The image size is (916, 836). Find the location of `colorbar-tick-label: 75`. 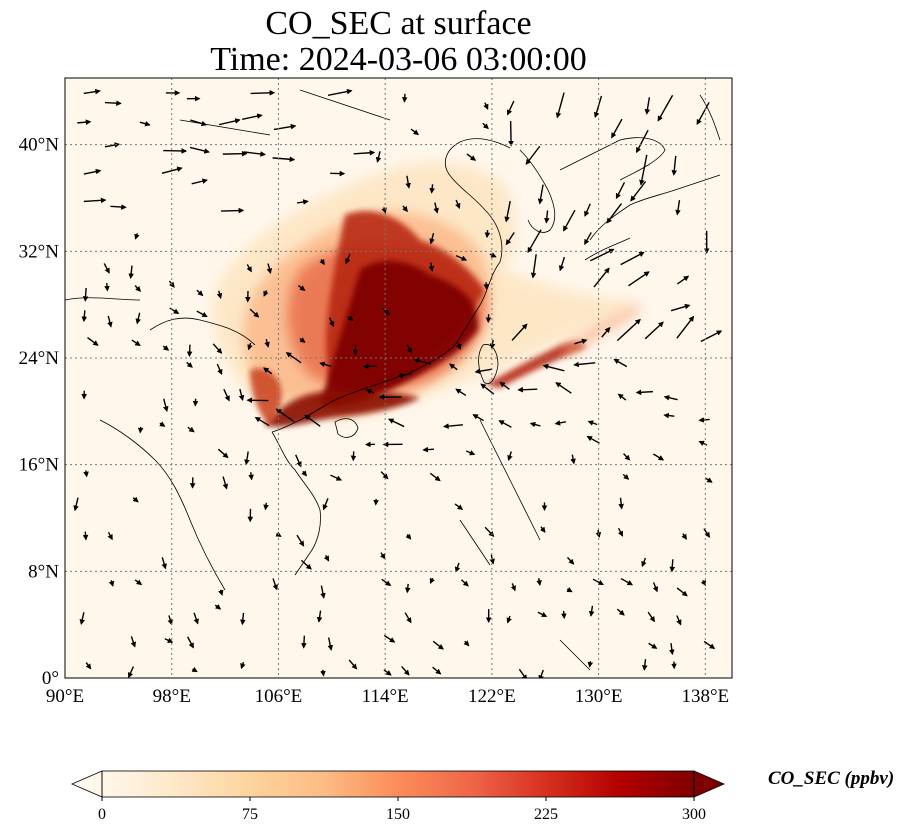

colorbar-tick-label: 75 is located at coordinates (250, 814).